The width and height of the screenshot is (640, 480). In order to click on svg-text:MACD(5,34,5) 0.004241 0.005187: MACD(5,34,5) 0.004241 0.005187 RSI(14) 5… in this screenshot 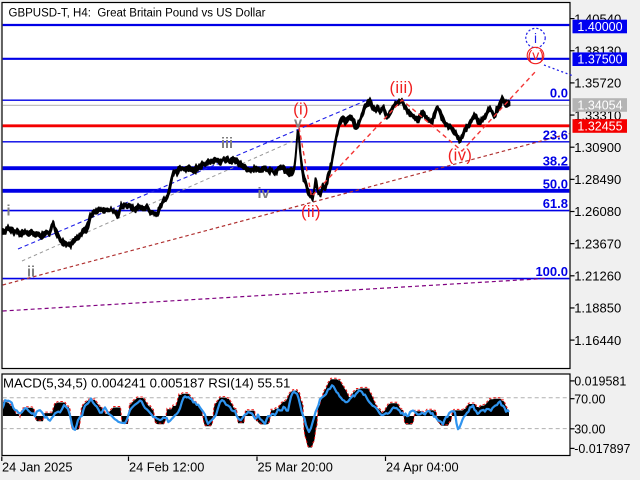, I will do `click(146, 382)`.